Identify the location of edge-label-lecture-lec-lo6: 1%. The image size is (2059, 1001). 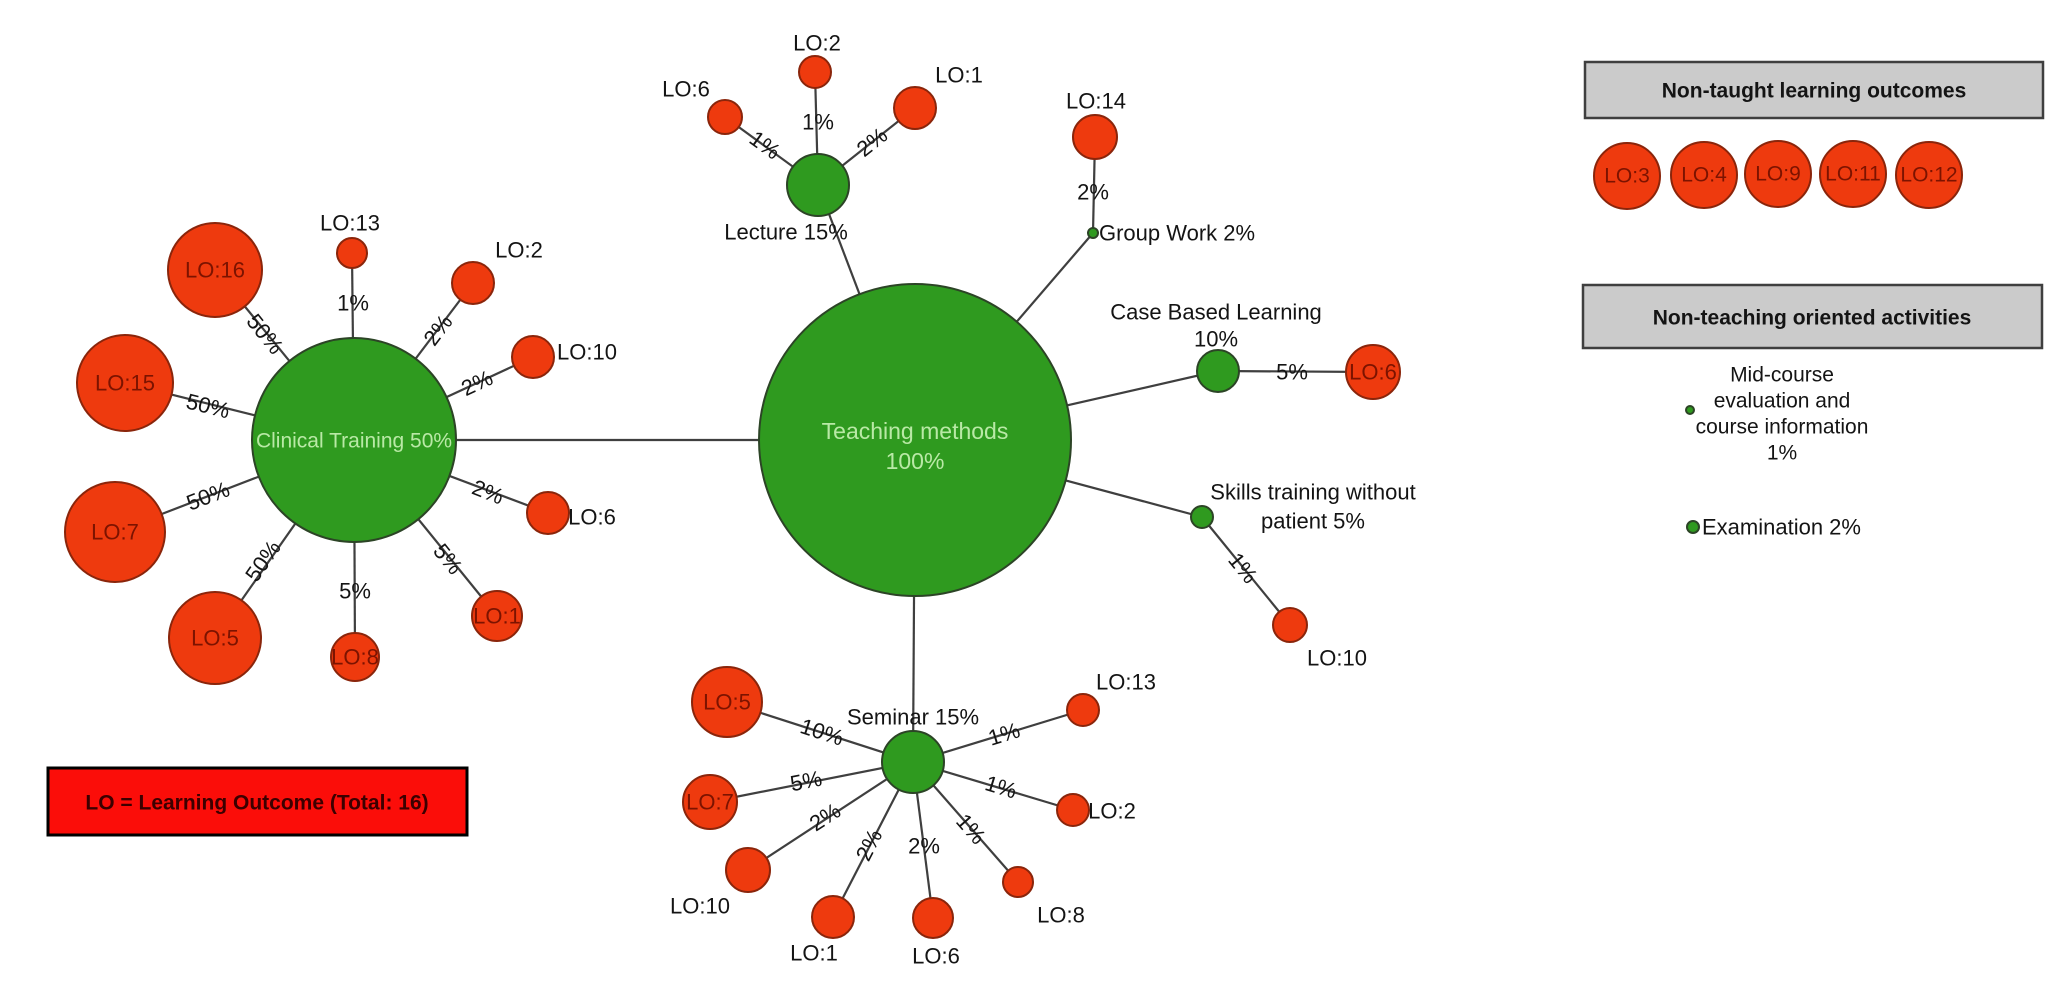
(765, 145).